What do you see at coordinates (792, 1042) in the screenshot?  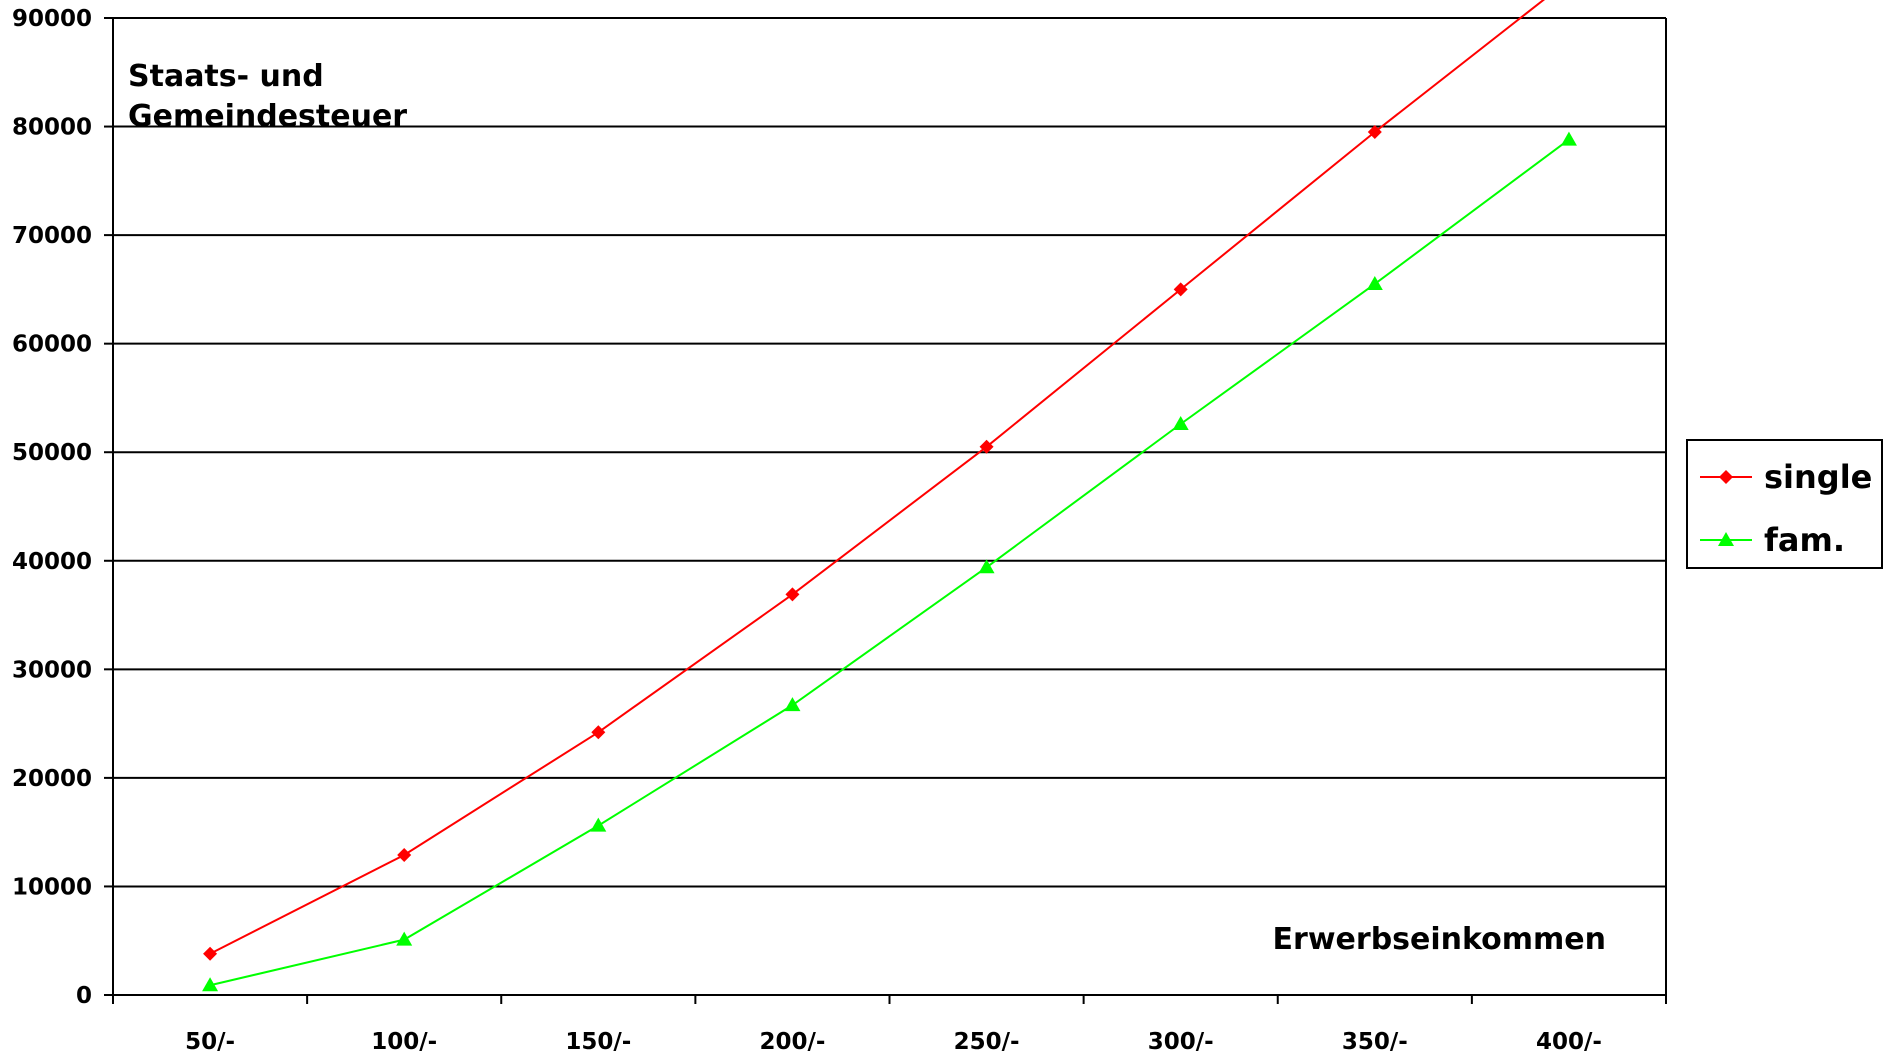 I see `x-tick-label: 200/-` at bounding box center [792, 1042].